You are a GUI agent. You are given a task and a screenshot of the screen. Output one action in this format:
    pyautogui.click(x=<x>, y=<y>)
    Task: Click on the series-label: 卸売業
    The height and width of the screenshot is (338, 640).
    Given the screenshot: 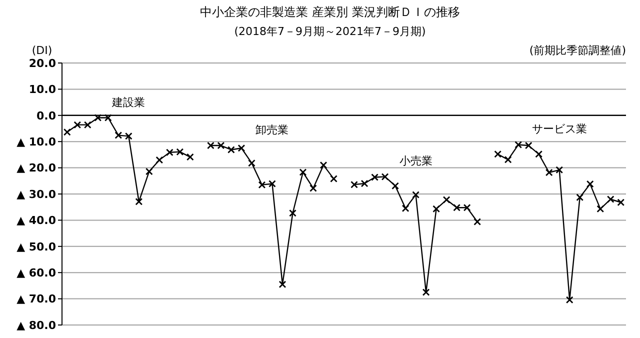 What is the action you would take?
    pyautogui.click(x=272, y=130)
    